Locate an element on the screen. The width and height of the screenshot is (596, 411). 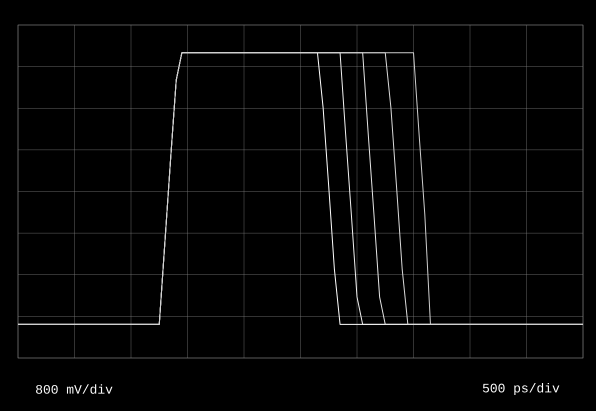
text: 500 ps/div is located at coordinates (521, 389).